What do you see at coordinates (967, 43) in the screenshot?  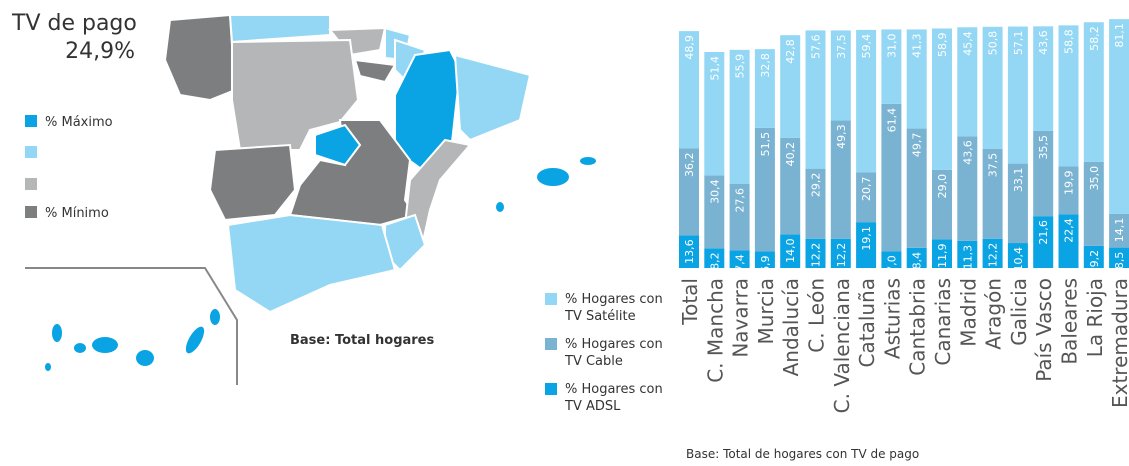 I see `value-label: 45,4` at bounding box center [967, 43].